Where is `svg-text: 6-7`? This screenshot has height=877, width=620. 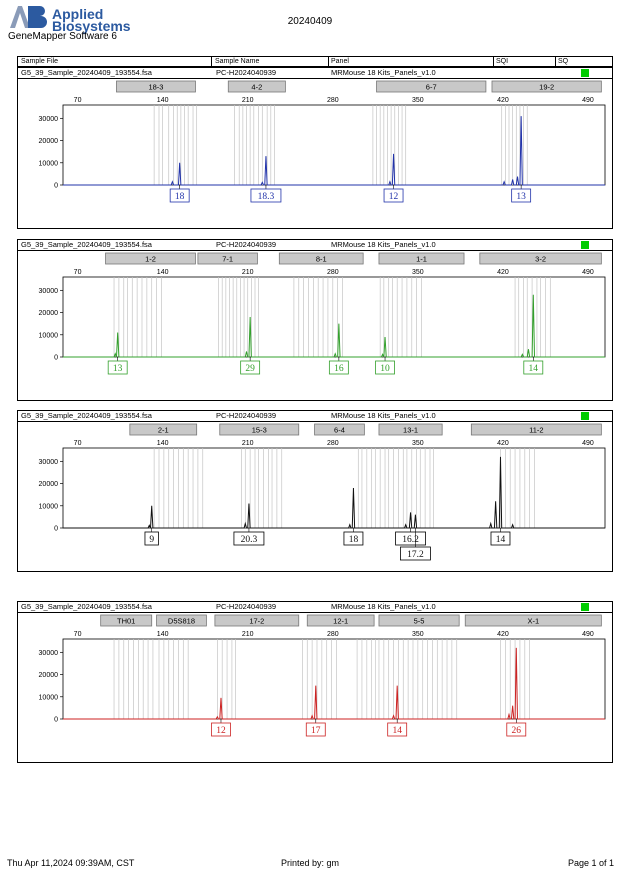 svg-text: 6-7 is located at coordinates (431, 87).